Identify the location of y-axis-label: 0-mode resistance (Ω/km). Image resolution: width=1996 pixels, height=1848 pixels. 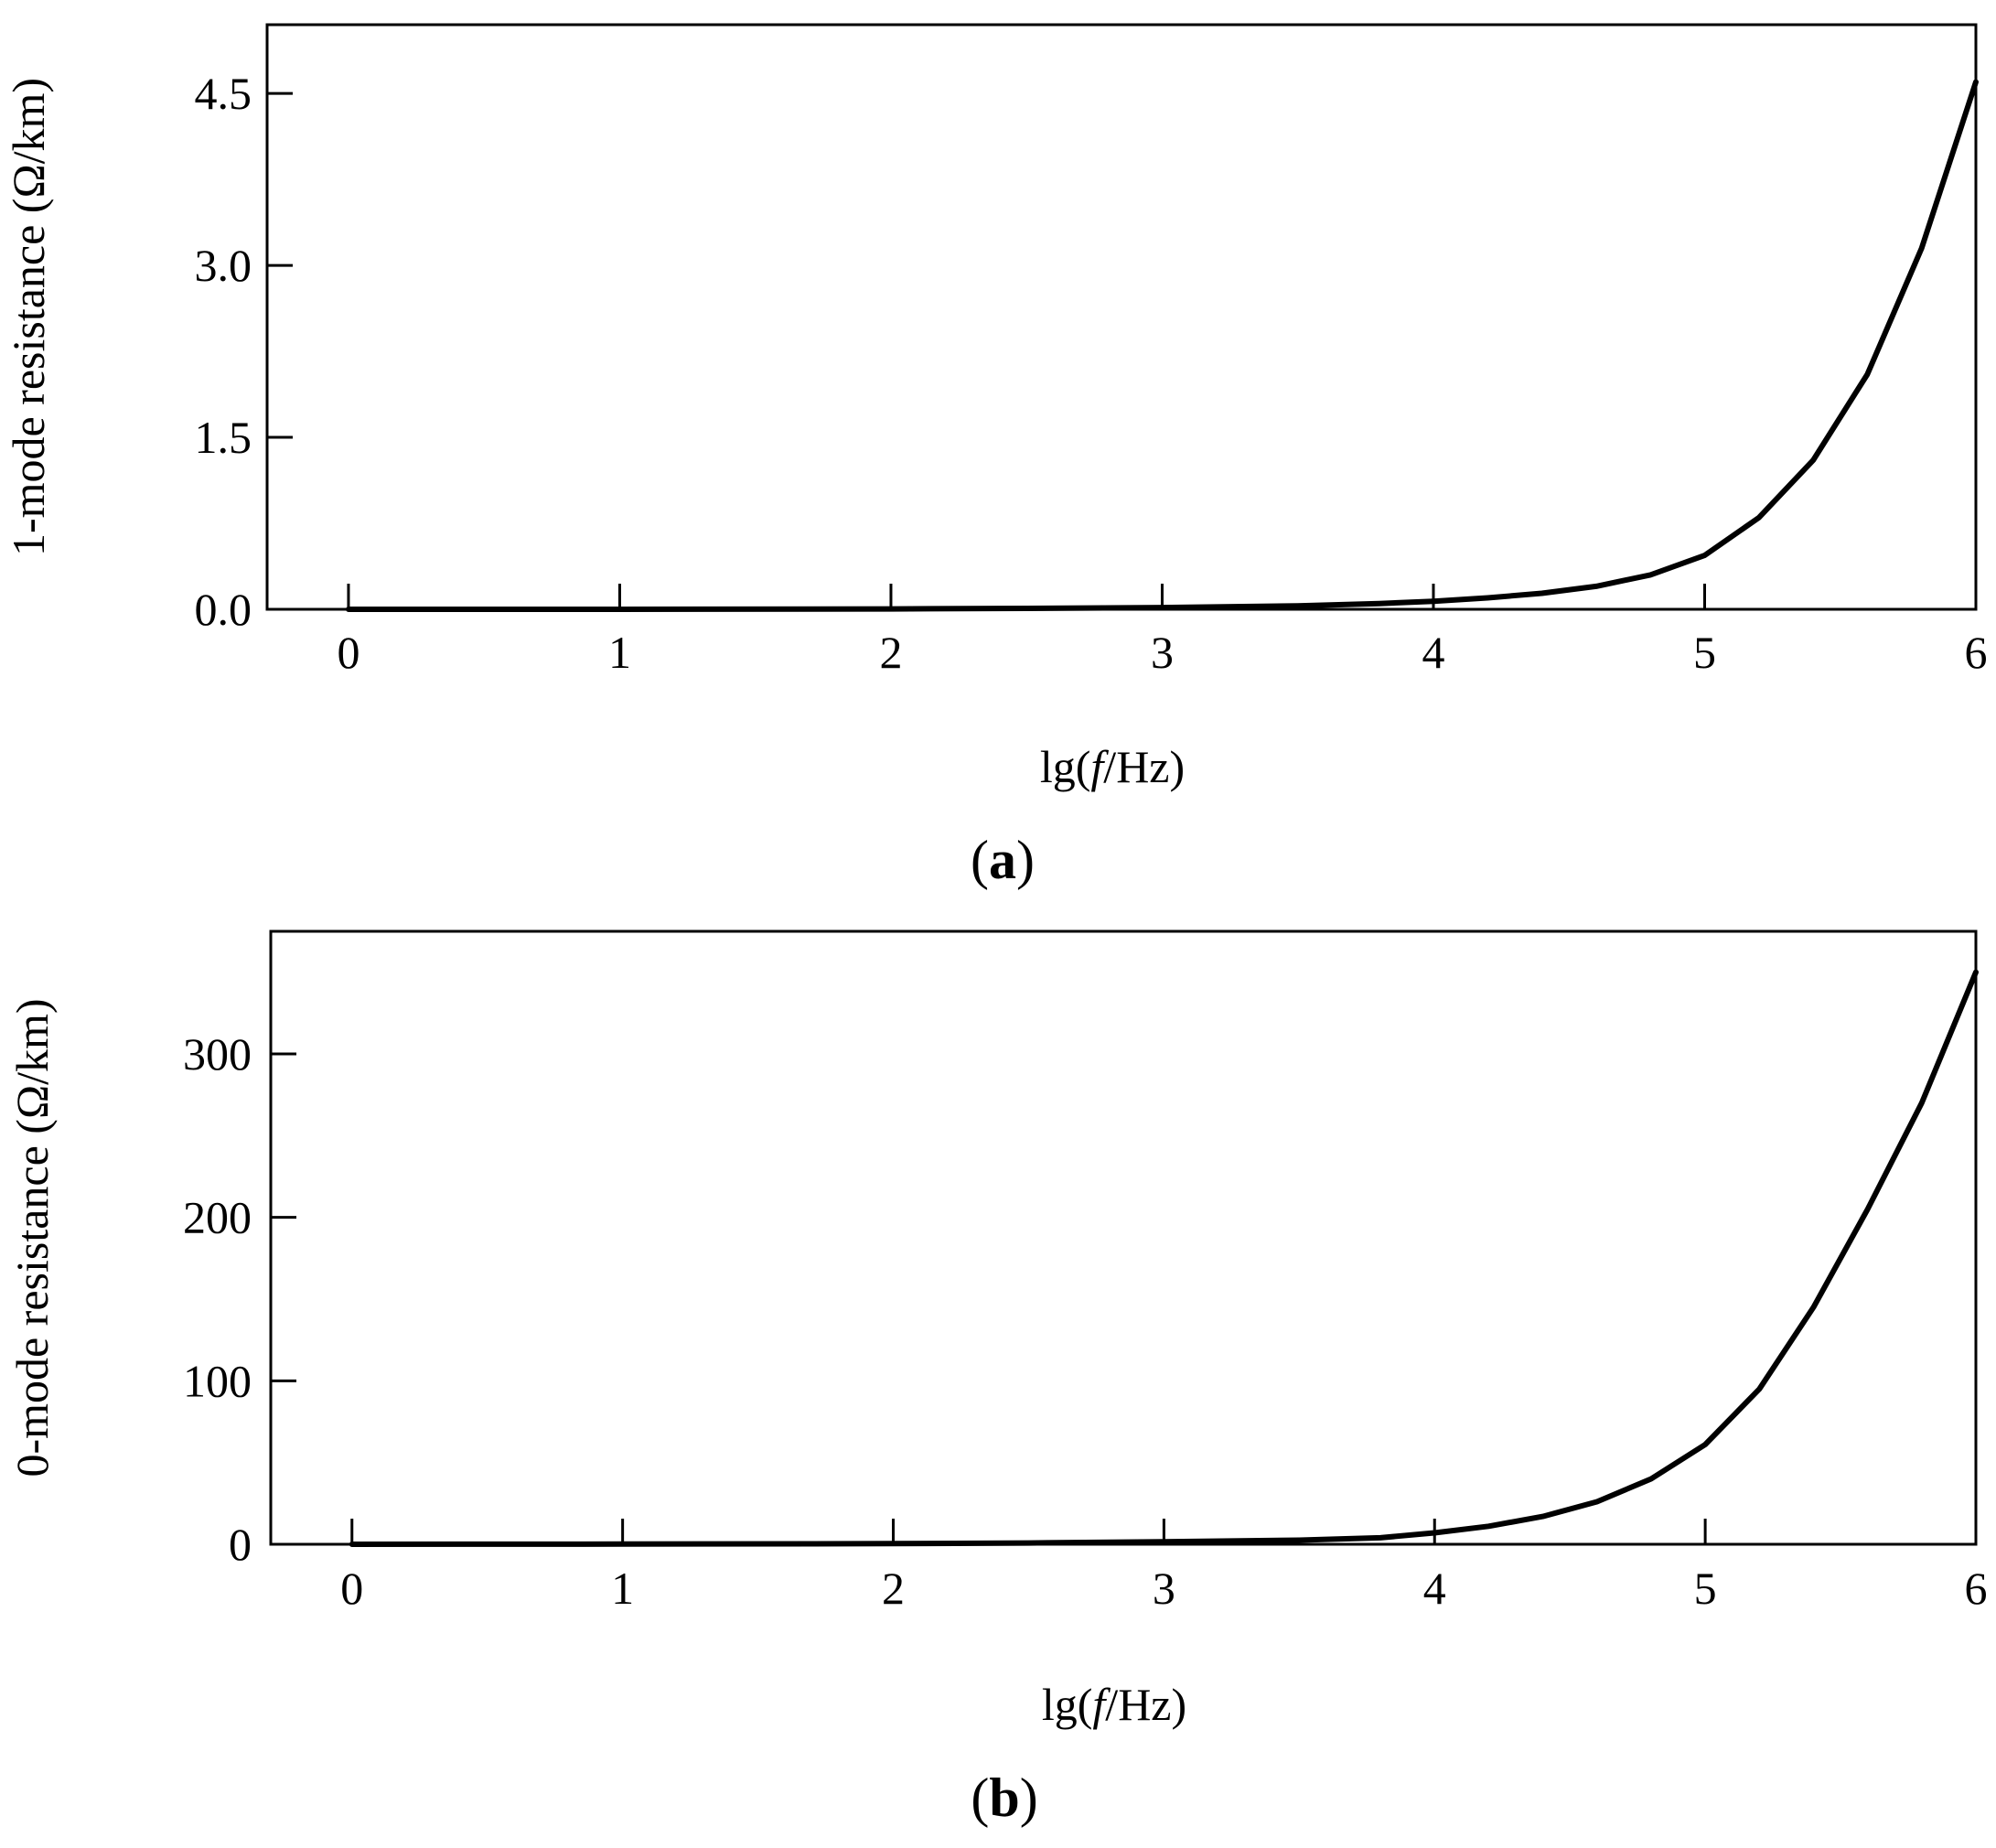
(32, 1237).